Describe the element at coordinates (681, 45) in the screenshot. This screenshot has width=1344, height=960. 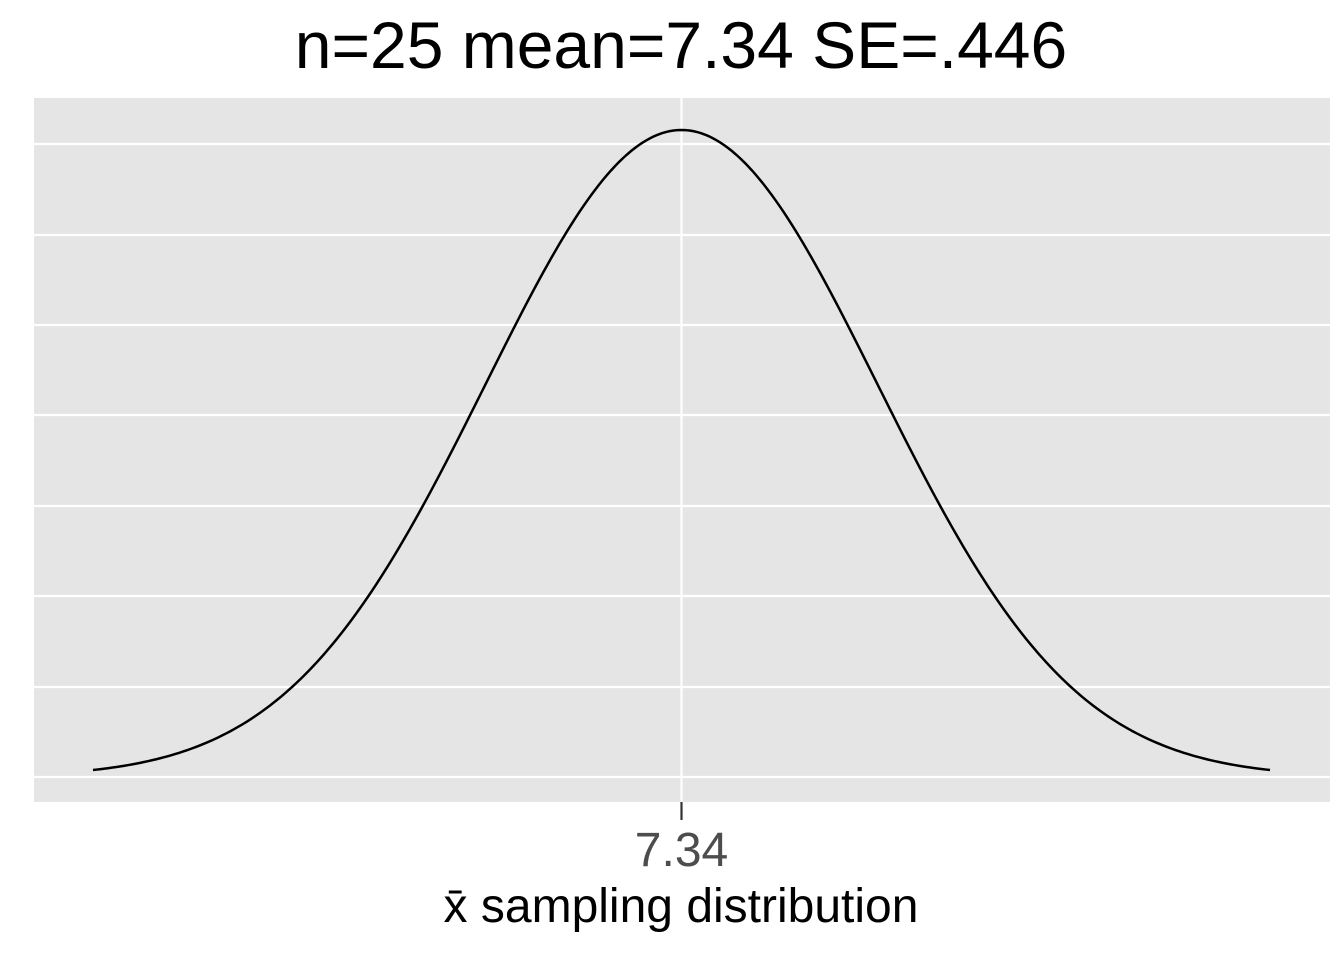
I see `chart-title: n=25 mean=7.34 SE=.446` at that location.